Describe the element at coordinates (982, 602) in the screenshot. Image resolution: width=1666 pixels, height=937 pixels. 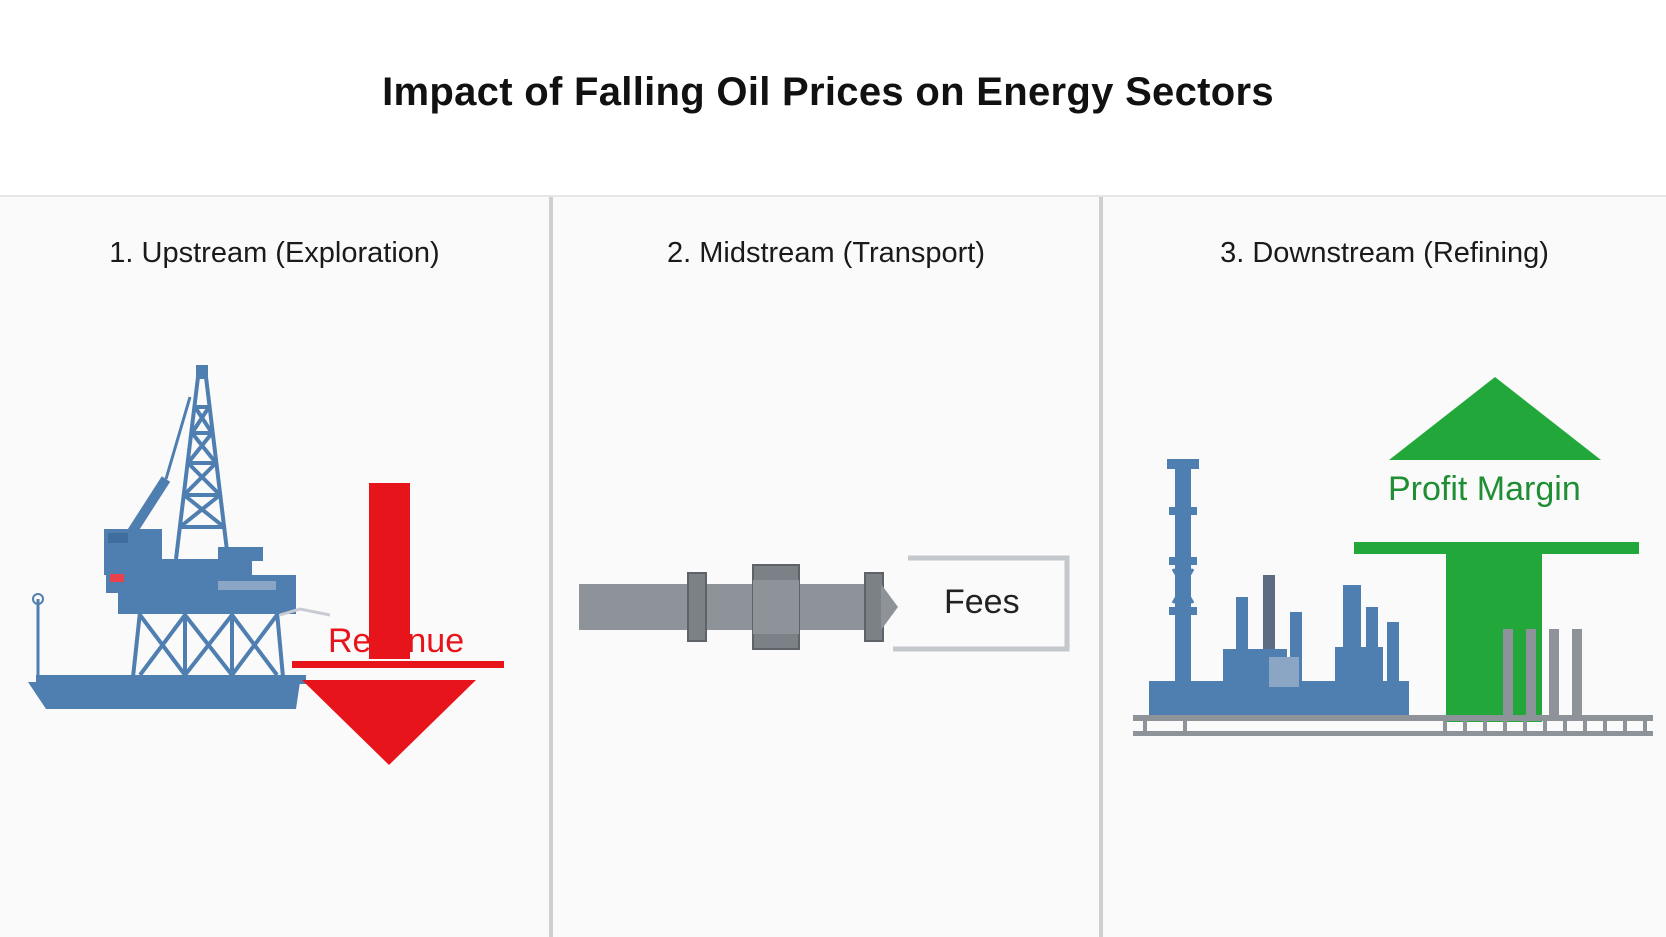
I see `fees-label: Fees` at that location.